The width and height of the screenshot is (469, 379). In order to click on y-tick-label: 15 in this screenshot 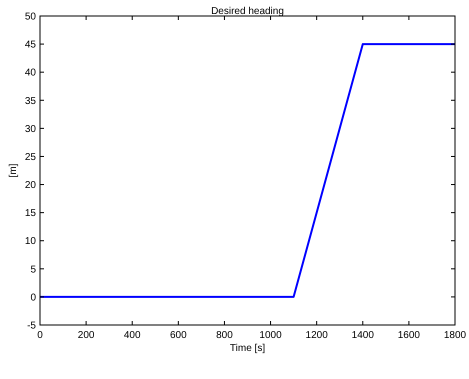, I will do `click(30, 214)`.